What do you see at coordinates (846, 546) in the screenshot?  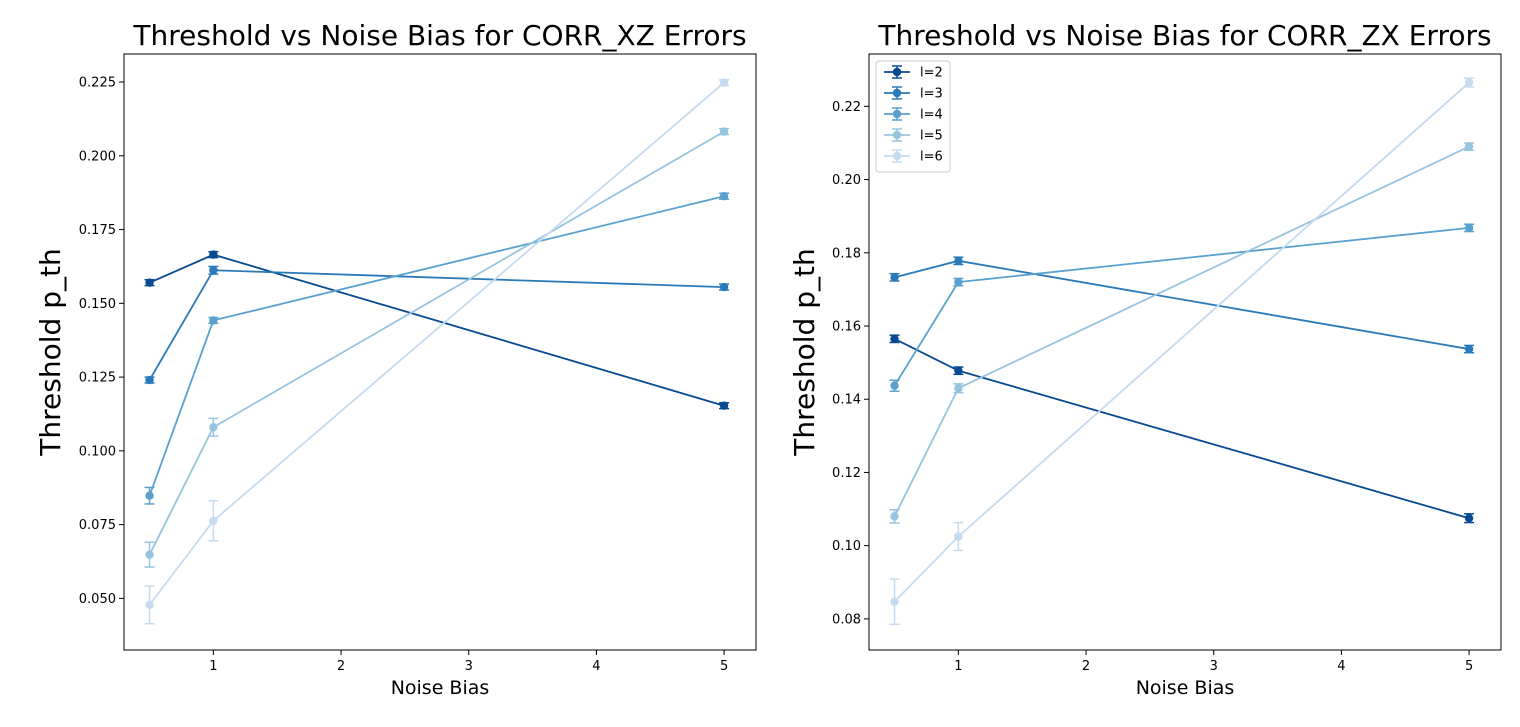 I see `y-tick-label: 0.10` at bounding box center [846, 546].